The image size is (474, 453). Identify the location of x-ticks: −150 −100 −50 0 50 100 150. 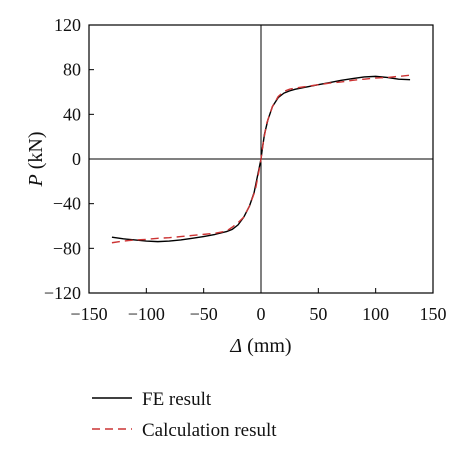
(258, 306).